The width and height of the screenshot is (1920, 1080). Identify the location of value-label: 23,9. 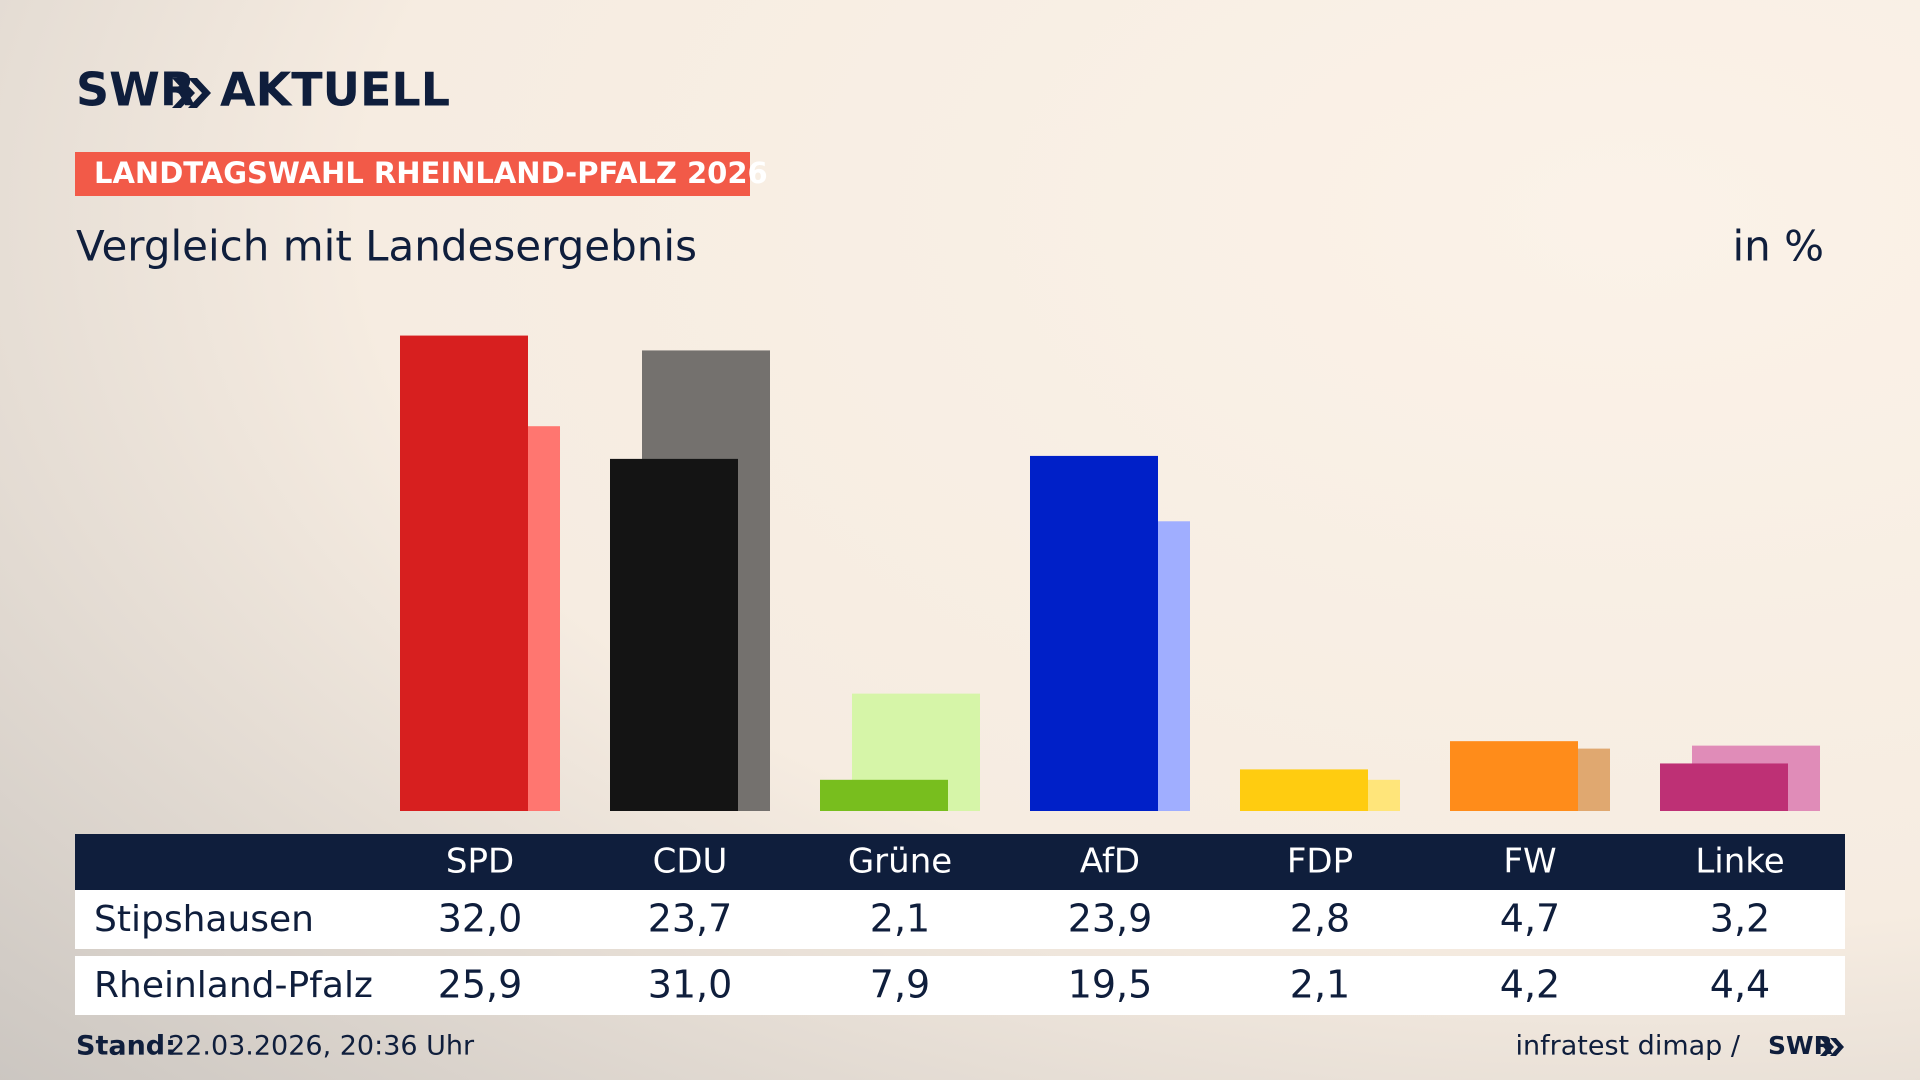
(1110, 919).